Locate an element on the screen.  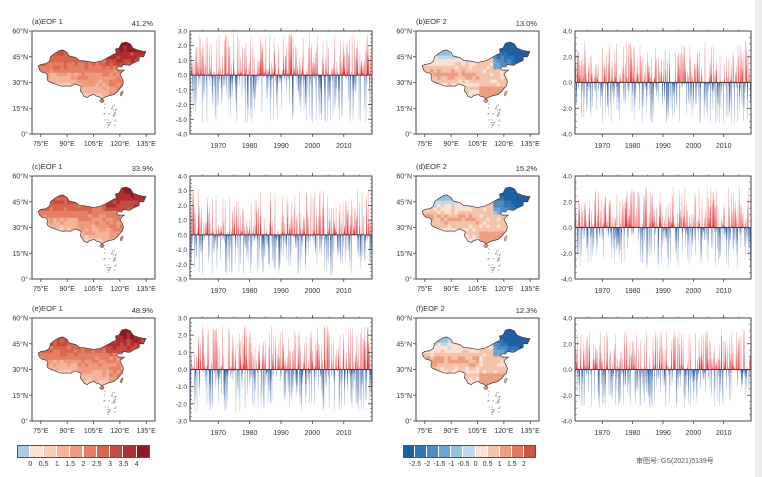
y-tick-label: -1.0 is located at coordinates (182, 387).